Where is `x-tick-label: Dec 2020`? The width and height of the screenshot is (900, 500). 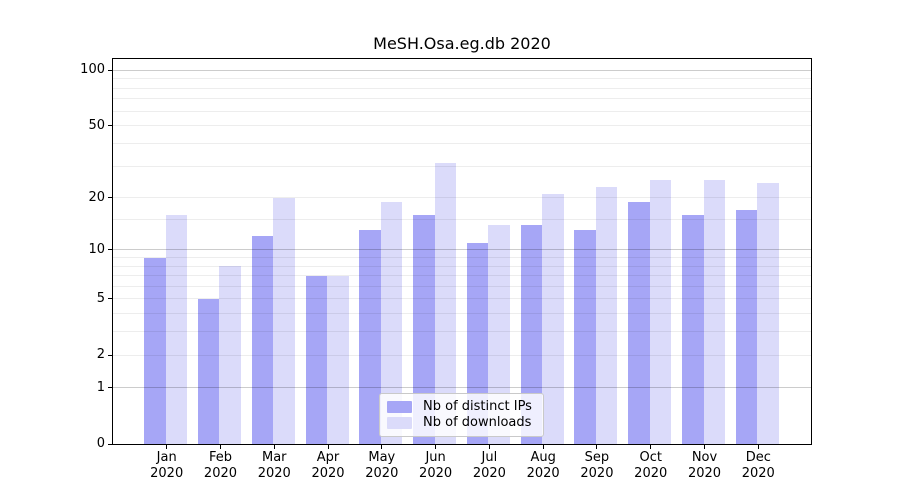
x-tick-label: Dec 2020 is located at coordinates (758, 466).